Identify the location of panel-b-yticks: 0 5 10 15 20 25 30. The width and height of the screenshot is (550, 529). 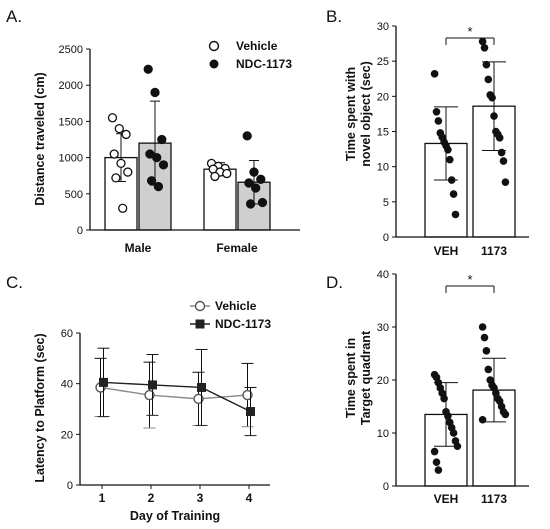
(386, 132).